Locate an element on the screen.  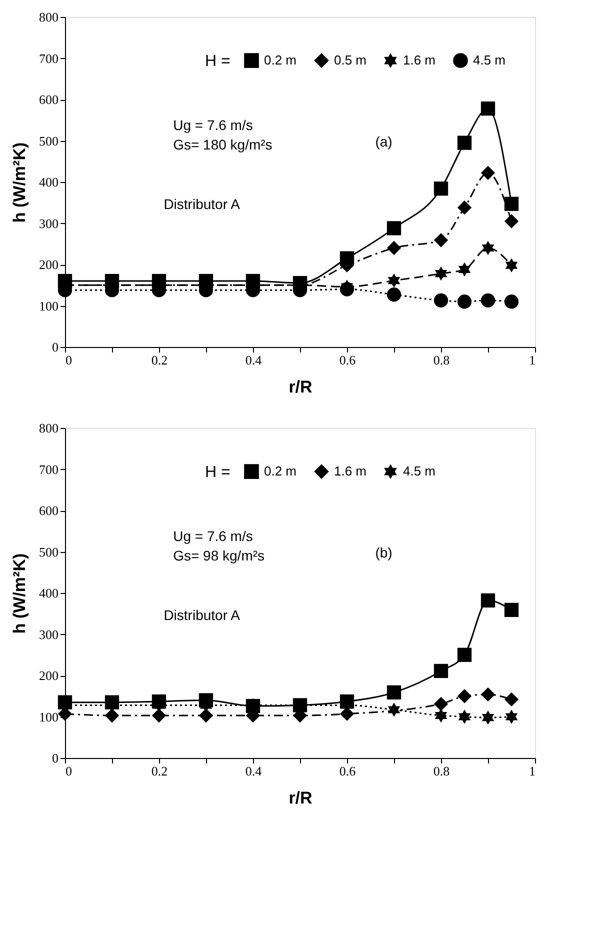
annotation: (a) is located at coordinates (383, 141).